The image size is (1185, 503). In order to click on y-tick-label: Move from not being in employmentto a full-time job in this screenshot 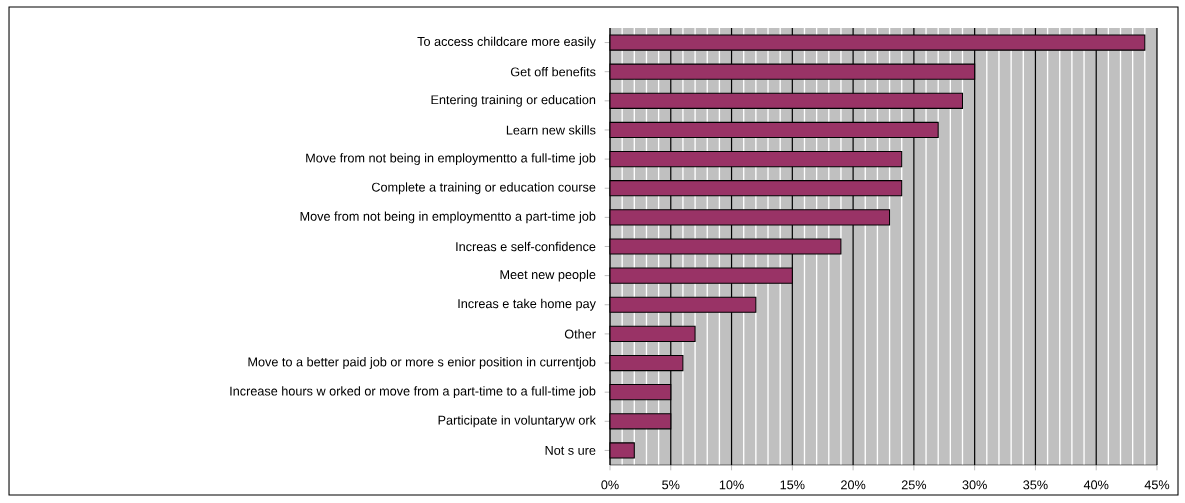, I will do `click(451, 159)`.